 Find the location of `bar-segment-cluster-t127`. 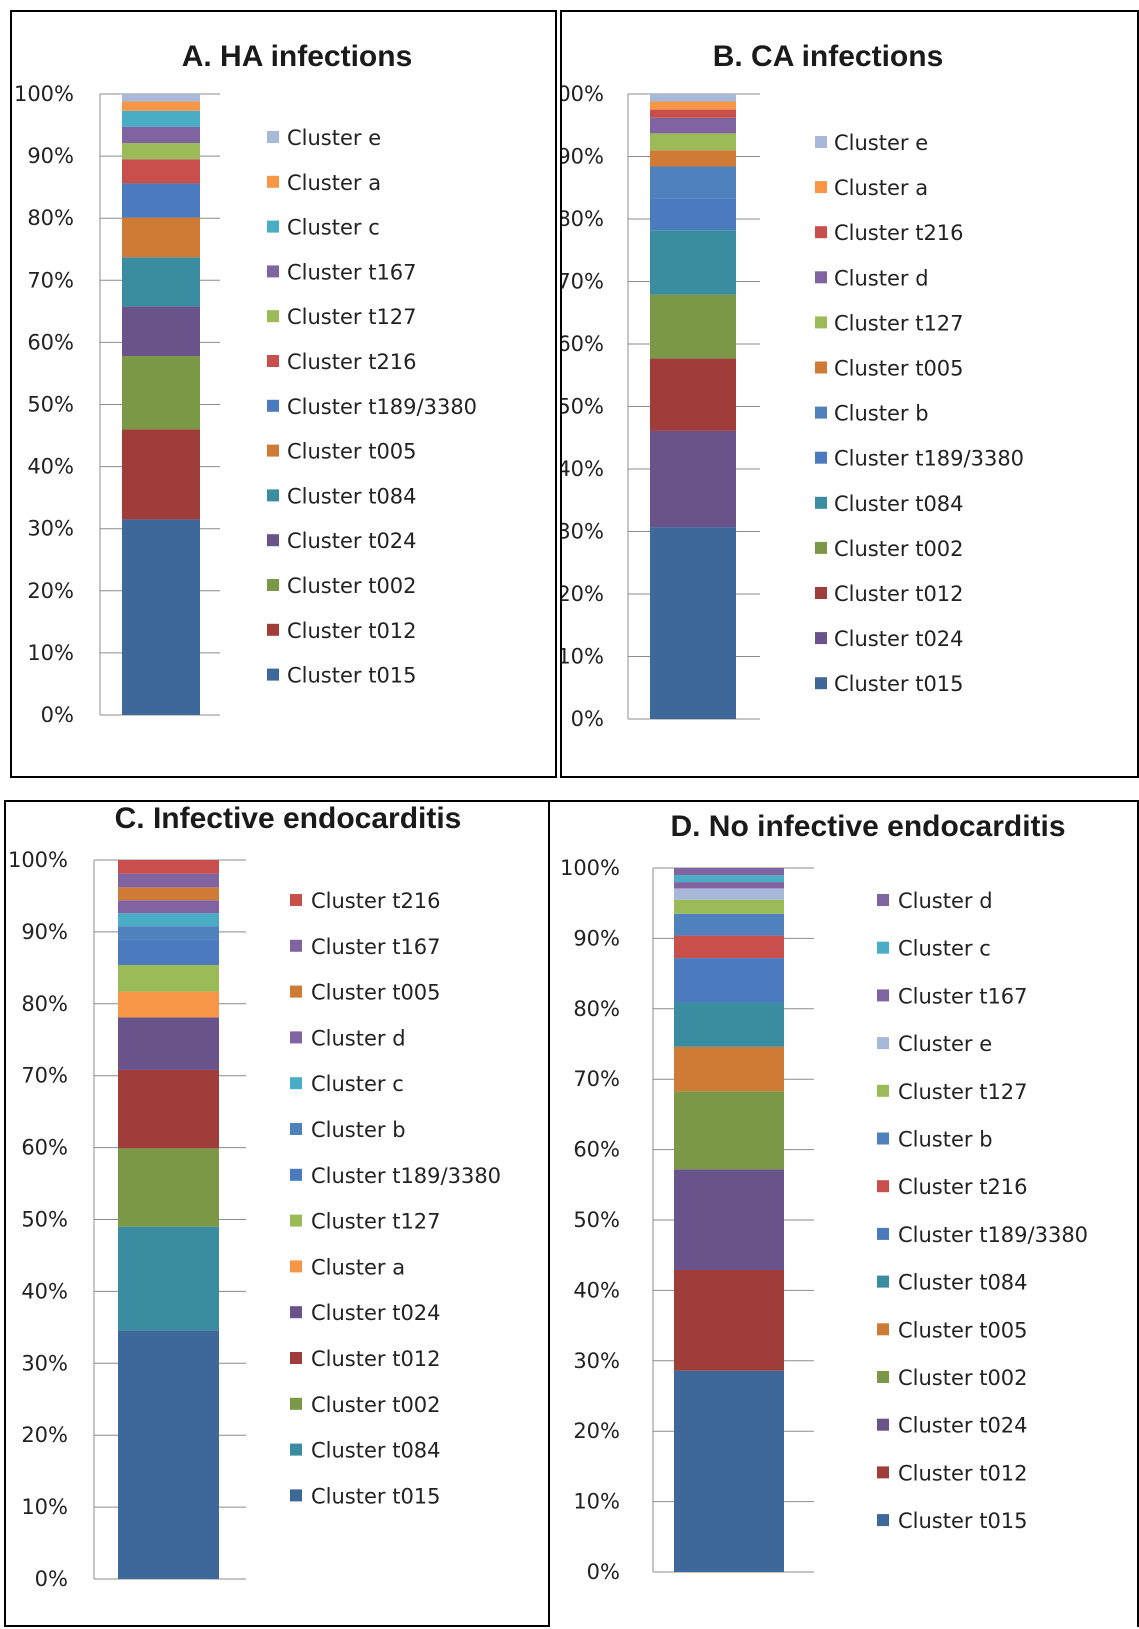

bar-segment-cluster-t127 is located at coordinates (168, 978).